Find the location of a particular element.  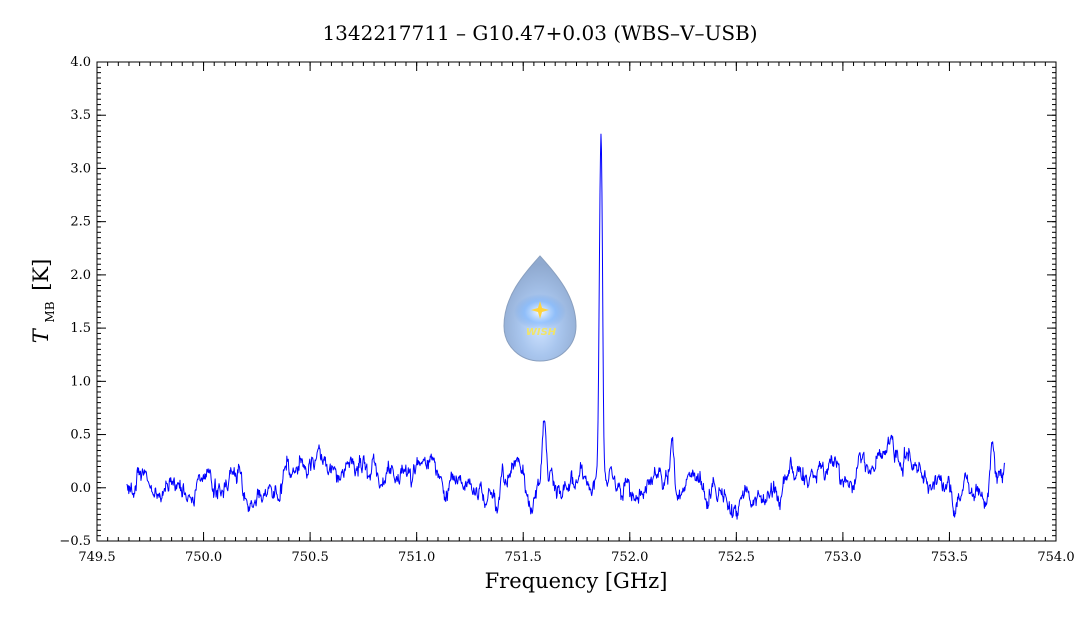

y-tick-label: 0.5 is located at coordinates (80, 435).